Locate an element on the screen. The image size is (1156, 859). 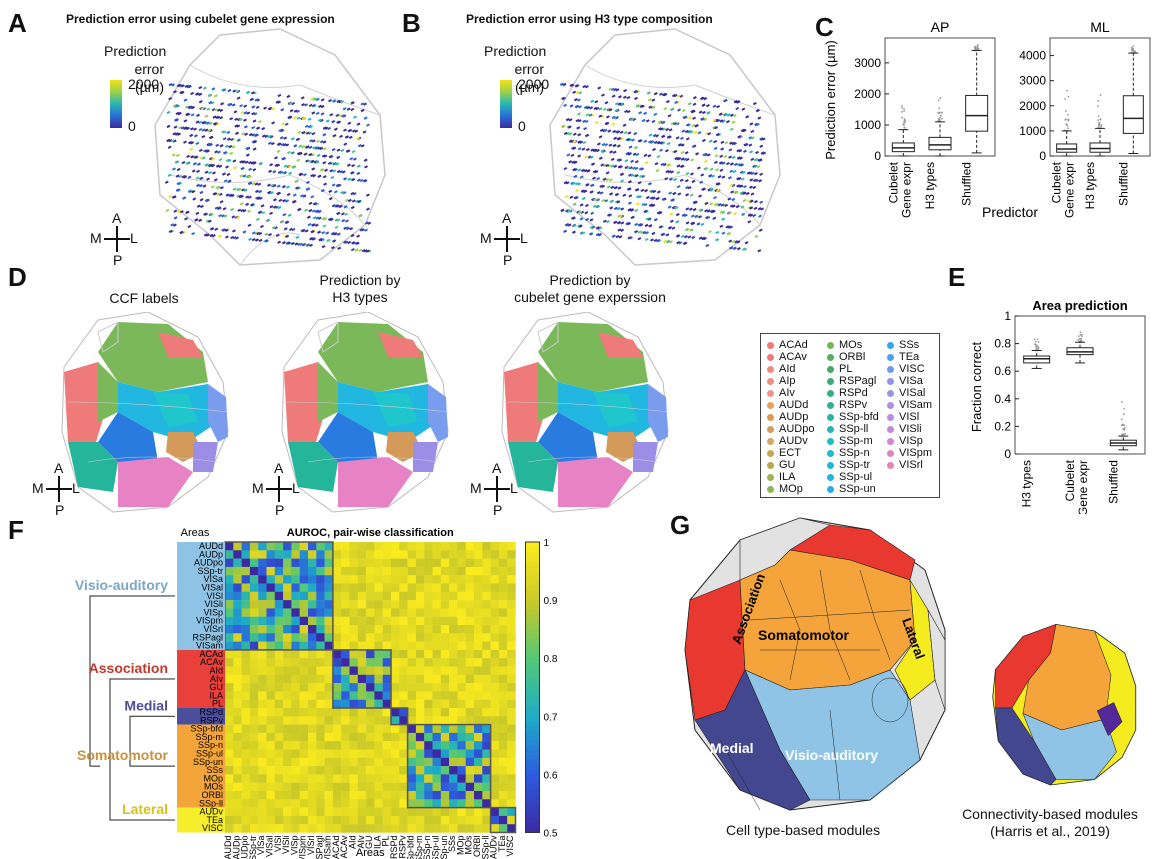
legend-item: MOs is located at coordinates (844, 345).